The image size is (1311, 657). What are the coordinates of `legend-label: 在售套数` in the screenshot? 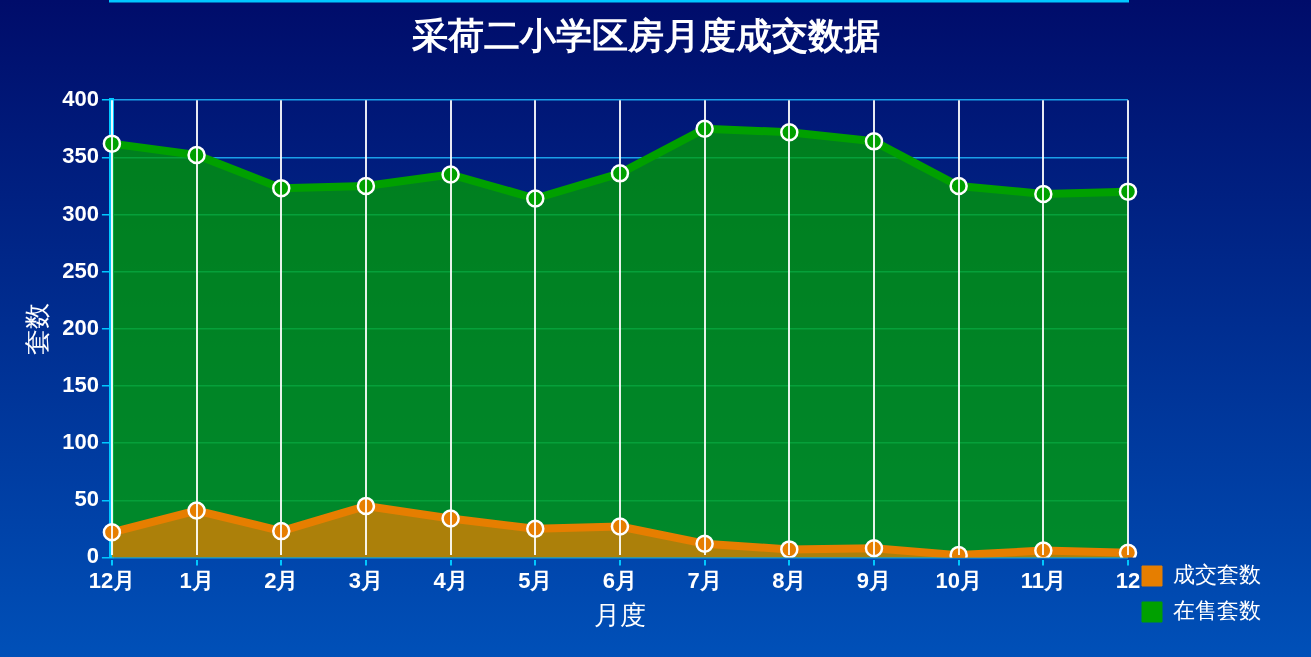 It's located at (1217, 610).